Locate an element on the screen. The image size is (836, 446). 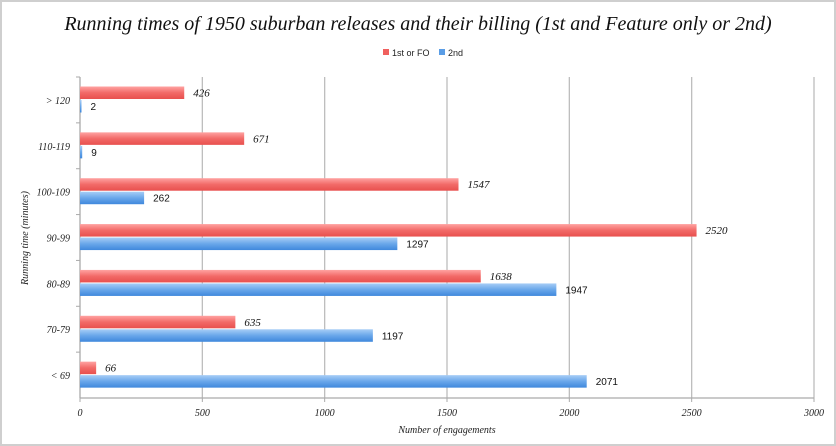
y-tick-label: < 69 is located at coordinates (60, 376).